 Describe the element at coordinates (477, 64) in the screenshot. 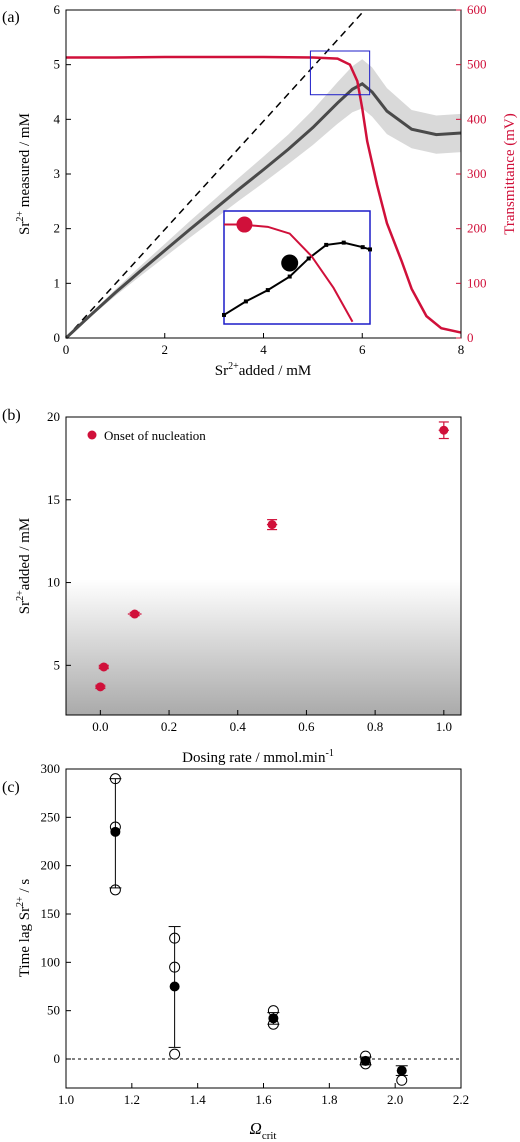

I see `y2-tick-label: 500` at that location.